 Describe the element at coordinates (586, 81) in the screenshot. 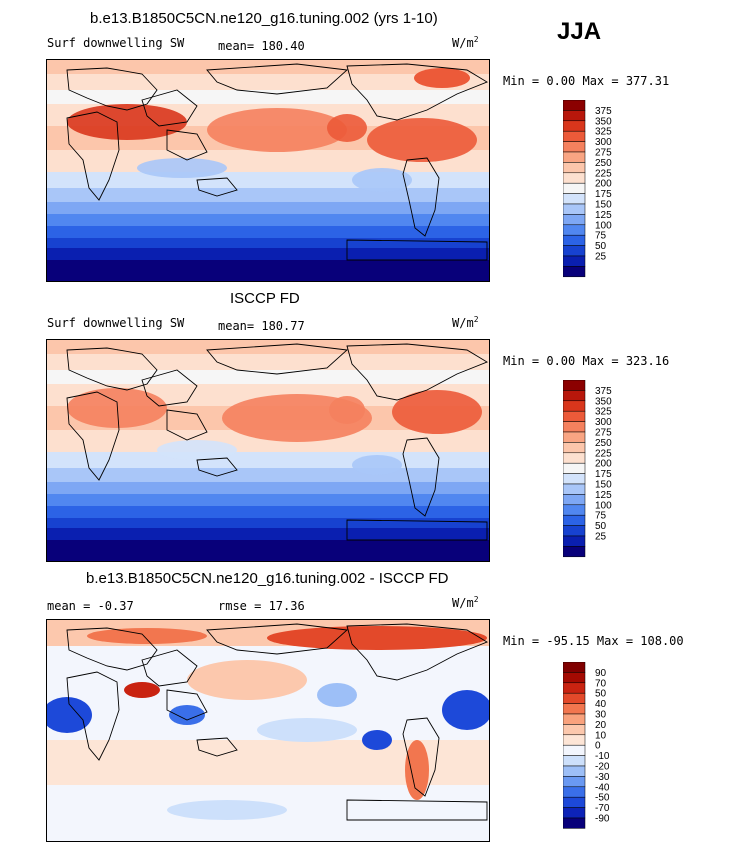

I see `panel1-minmax: Min = 0.00 Max = 377.31` at that location.